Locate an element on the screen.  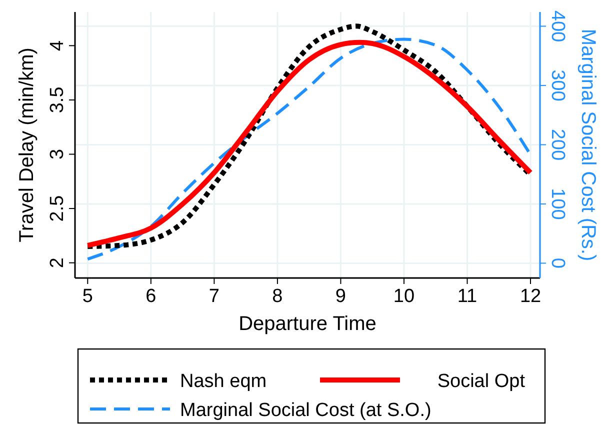
y2-tick-label: 400 is located at coordinates (557, 26).